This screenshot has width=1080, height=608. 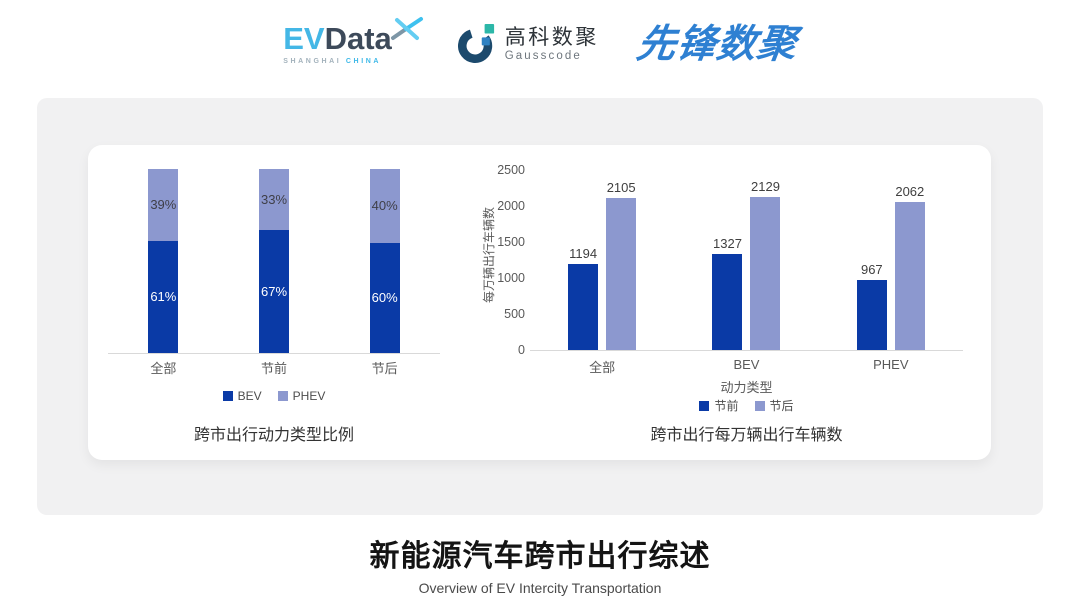 I want to click on xianfeng-logo: 先锋数聚, so click(x=716, y=44).